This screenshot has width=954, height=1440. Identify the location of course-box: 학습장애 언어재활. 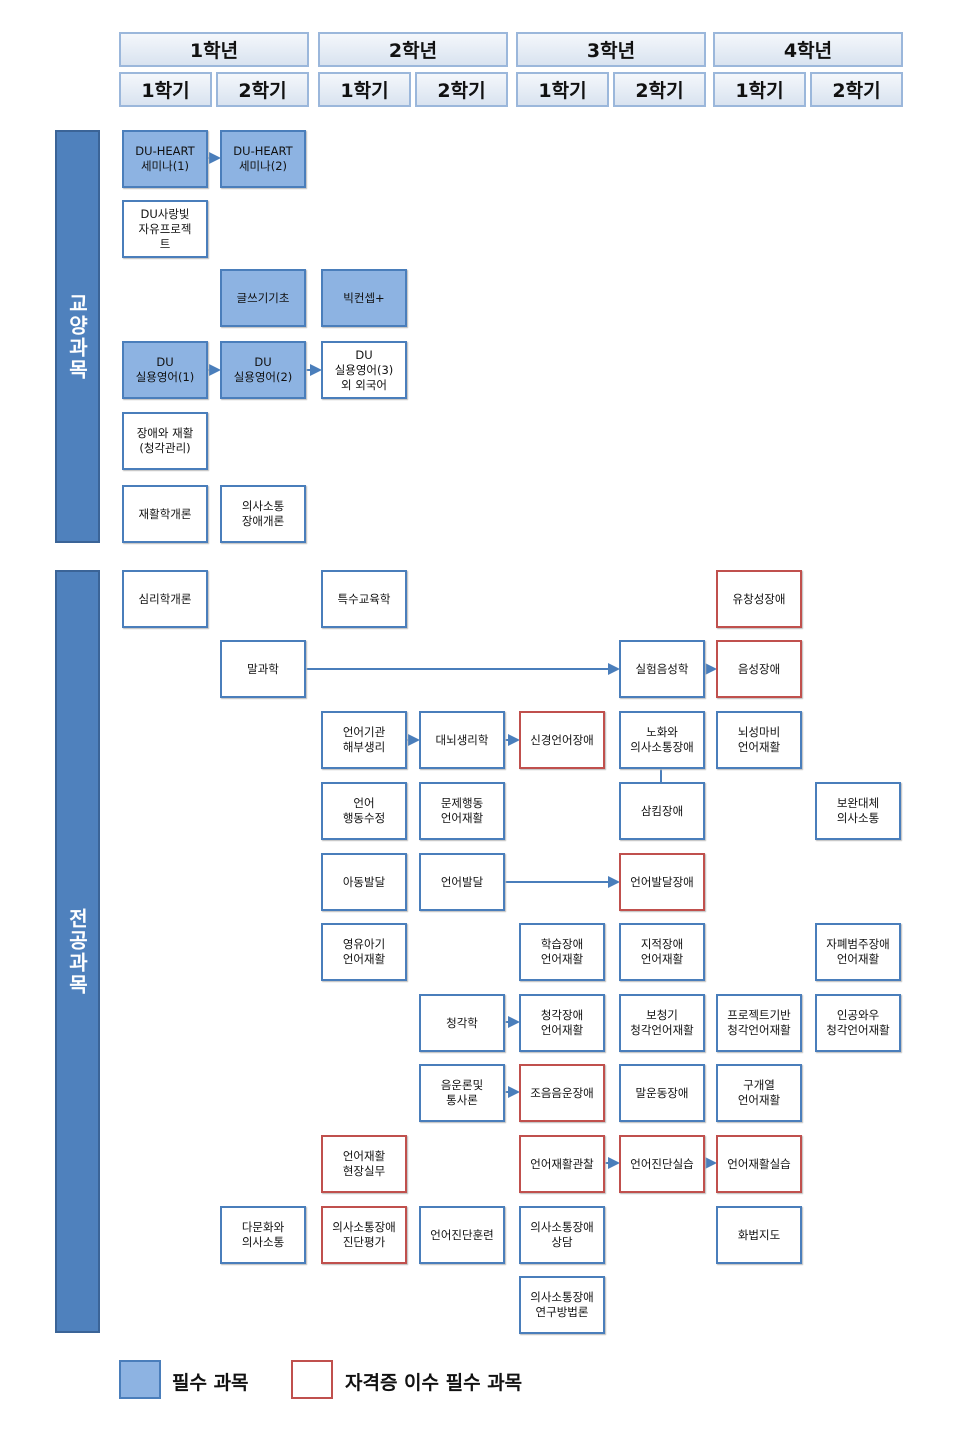
(562, 952).